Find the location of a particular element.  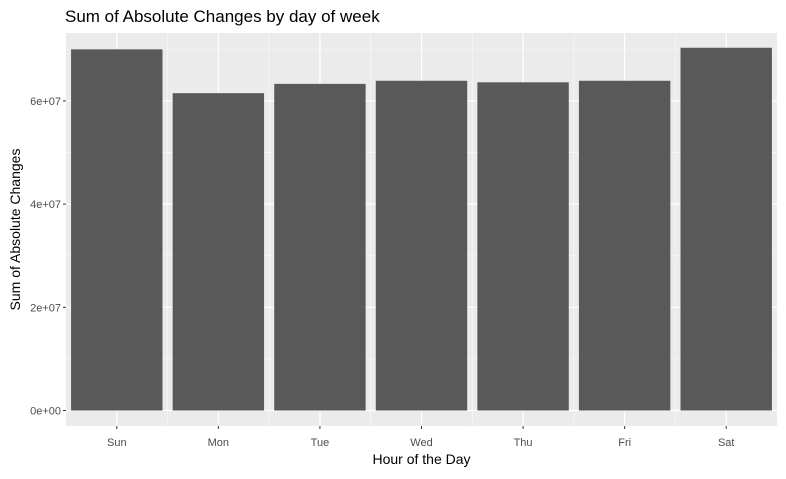

bar-fri is located at coordinates (624, 245).